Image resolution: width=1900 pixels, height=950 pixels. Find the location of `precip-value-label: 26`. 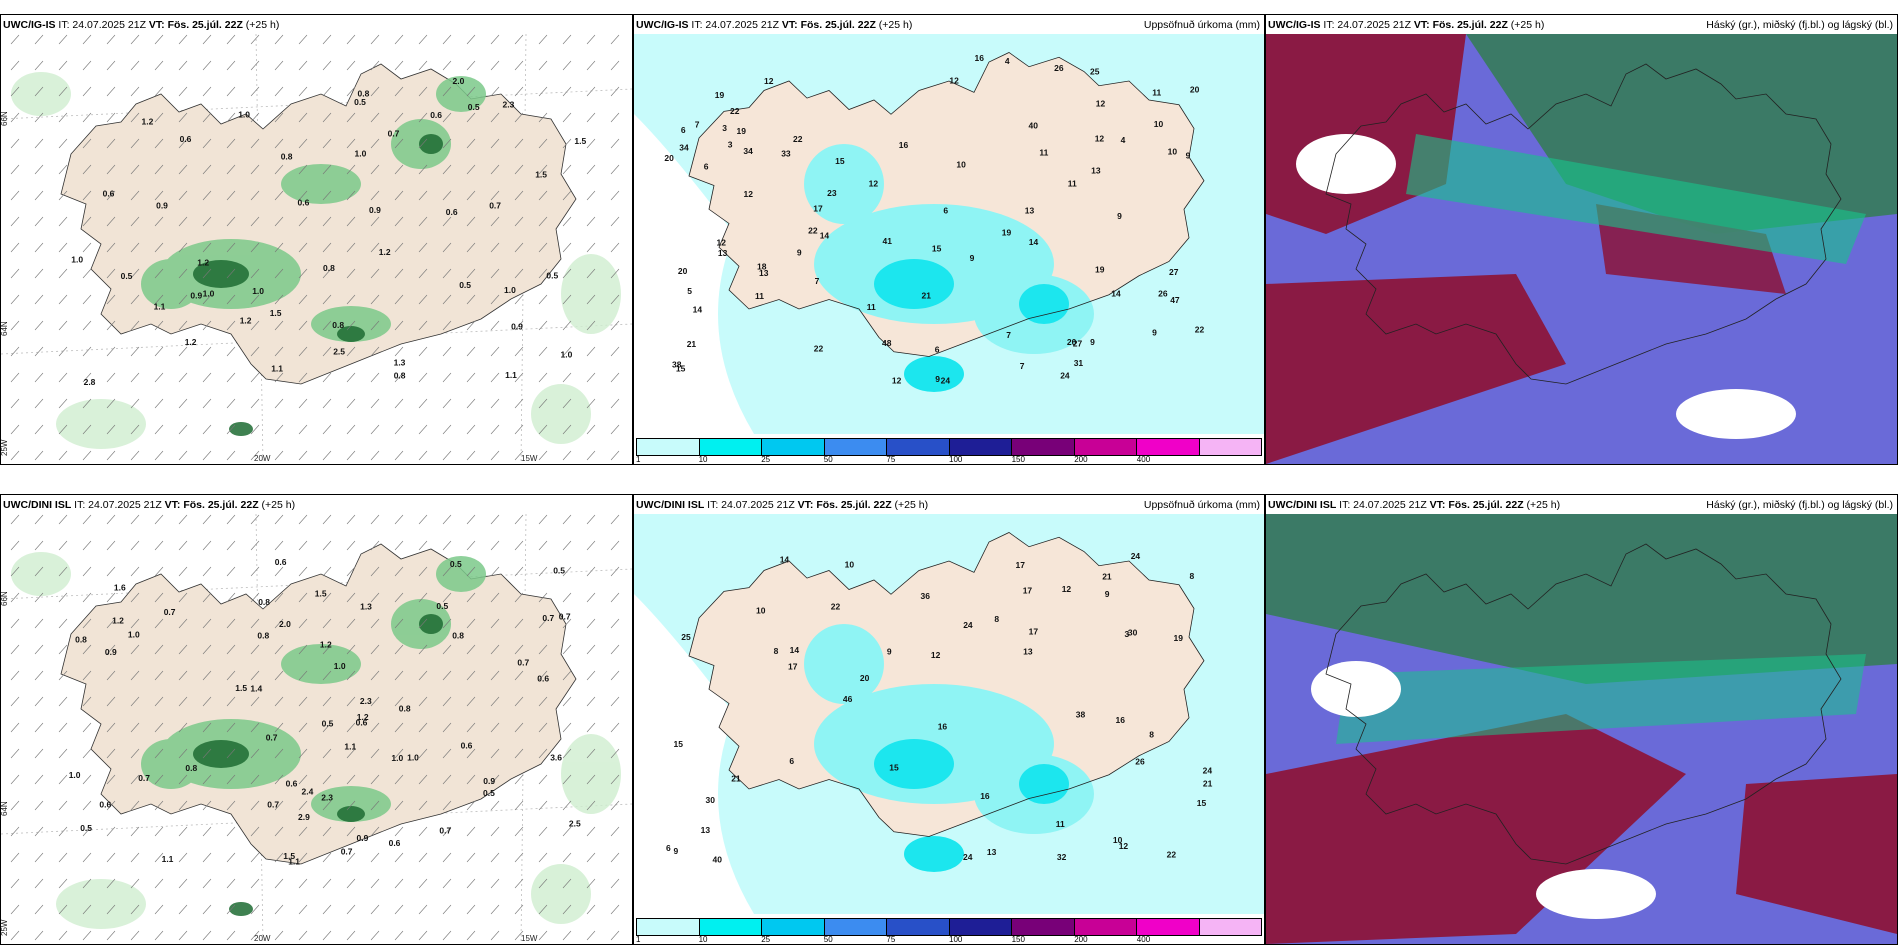

precip-value-label: 26 is located at coordinates (1163, 294).